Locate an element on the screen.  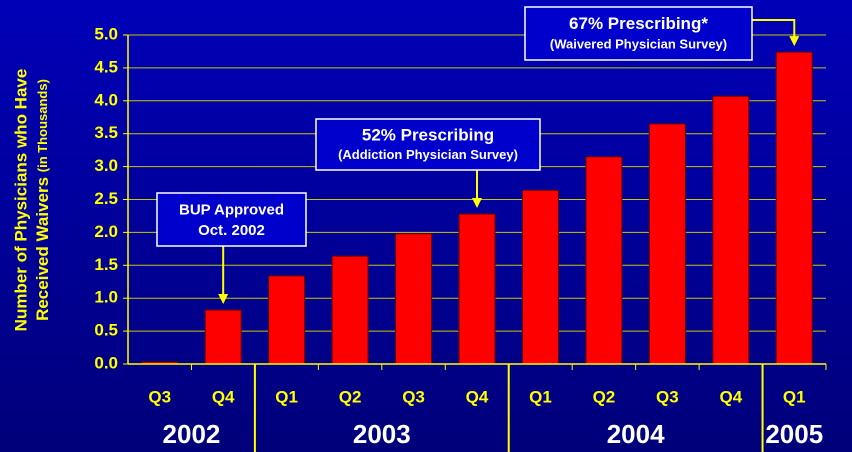
year-label: 2005 is located at coordinates (794, 434).